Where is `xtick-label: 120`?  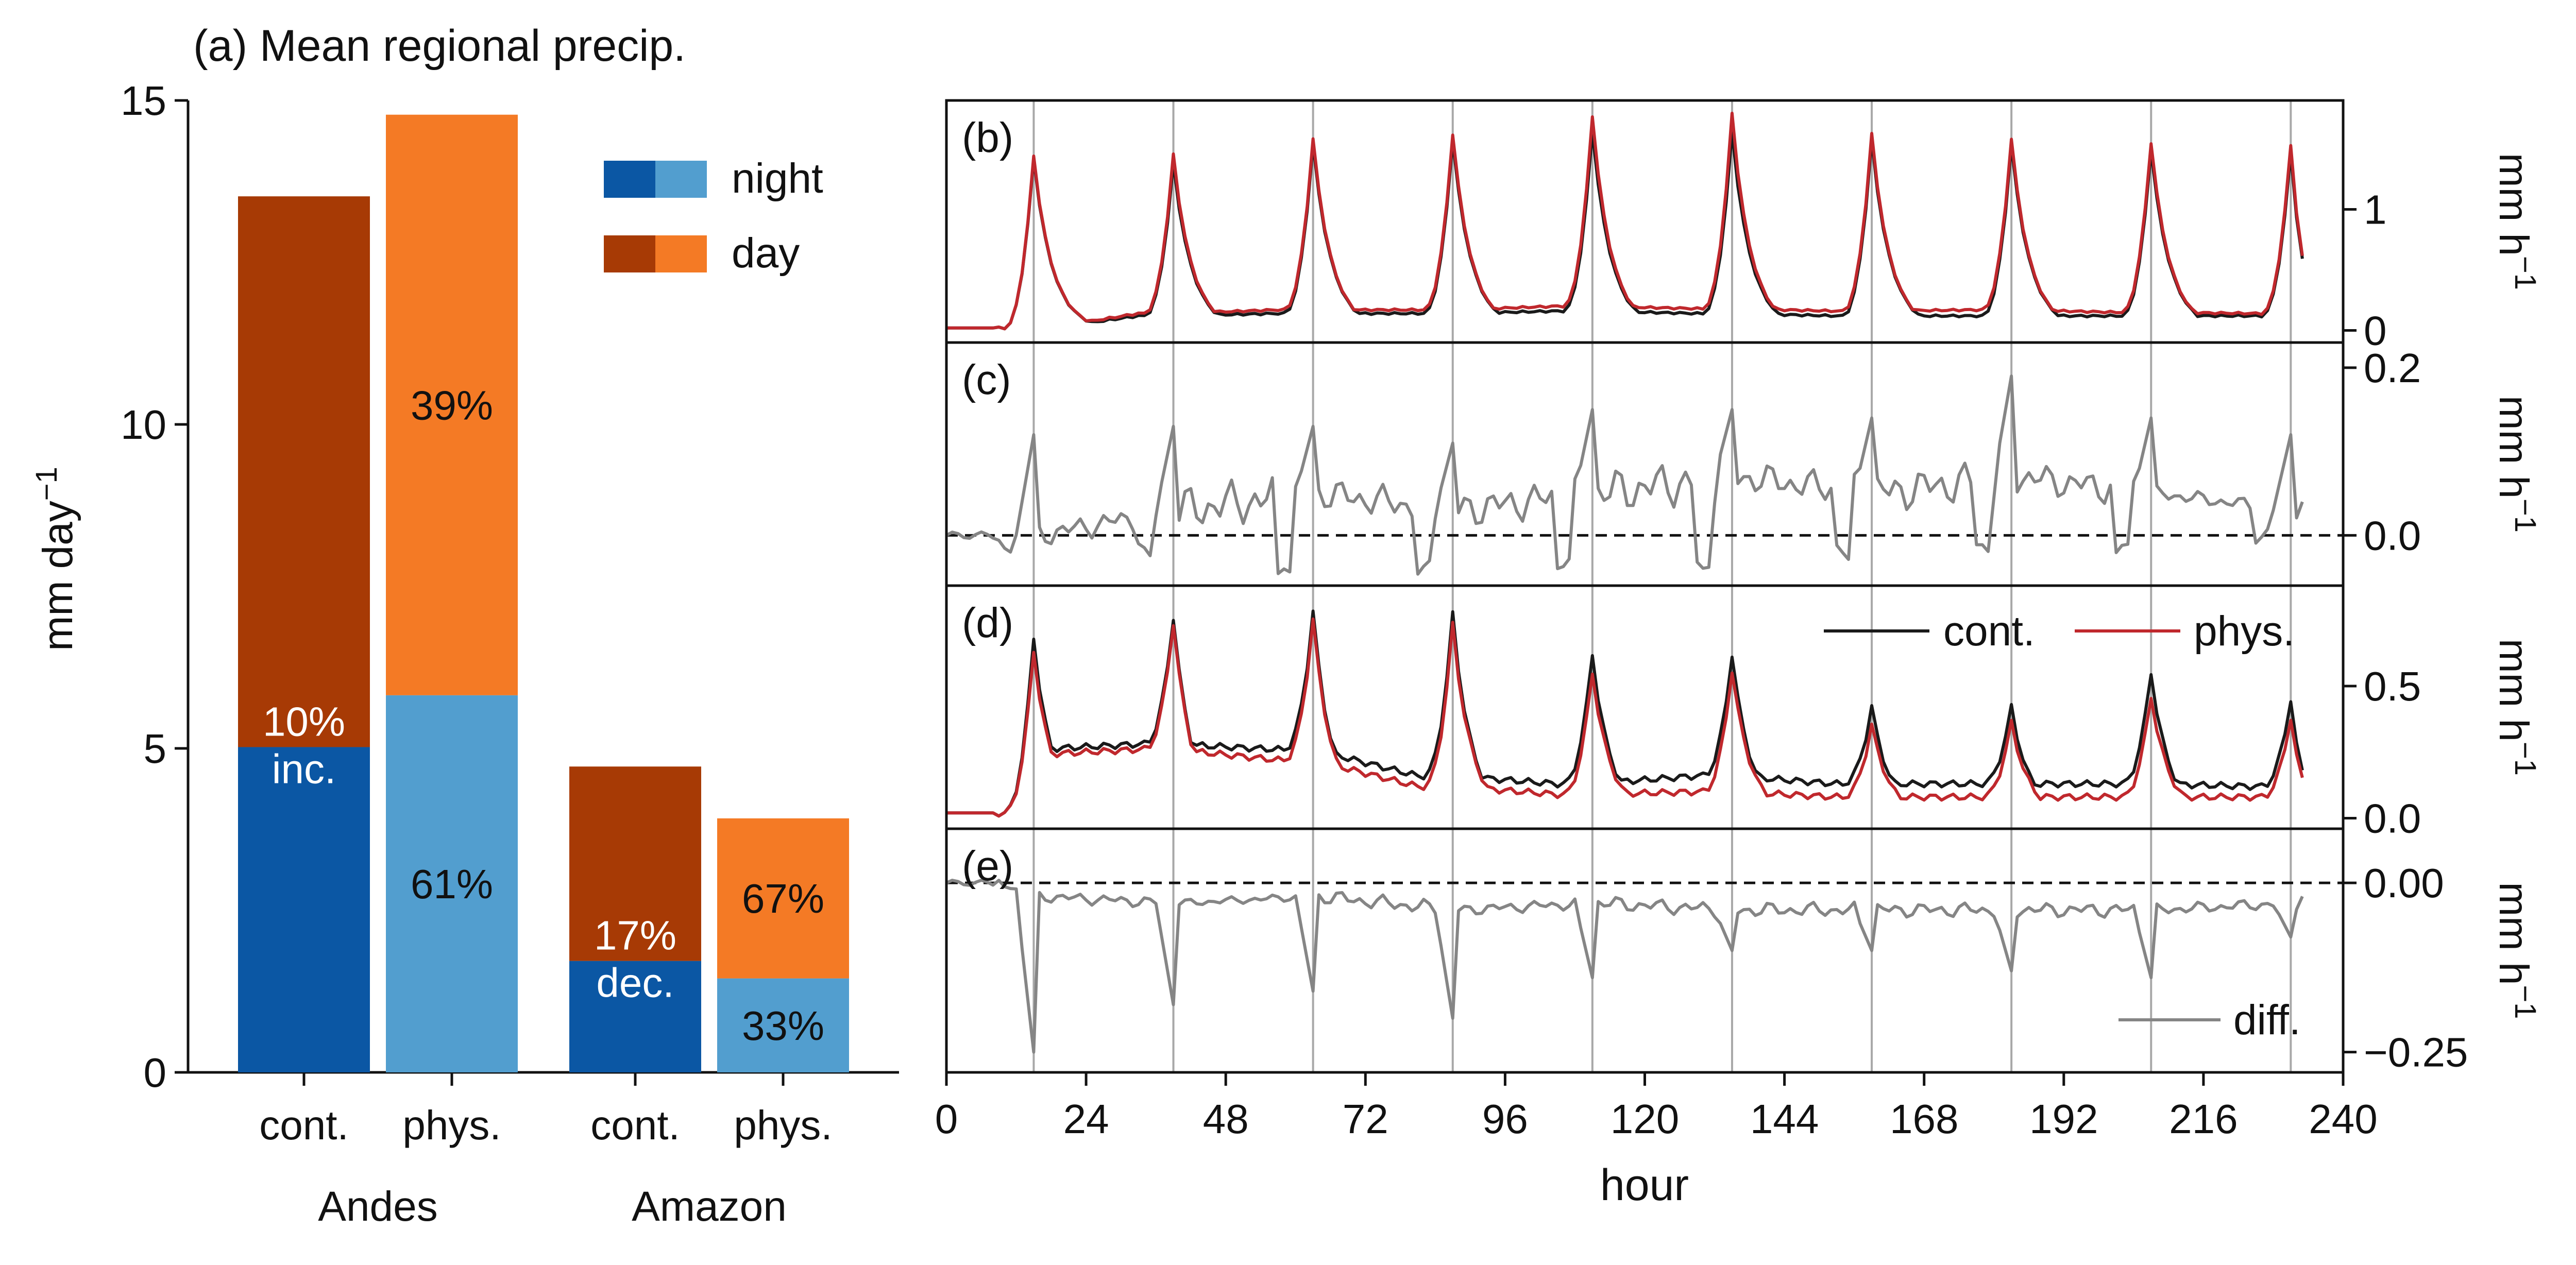 xtick-label: 120 is located at coordinates (1645, 1119).